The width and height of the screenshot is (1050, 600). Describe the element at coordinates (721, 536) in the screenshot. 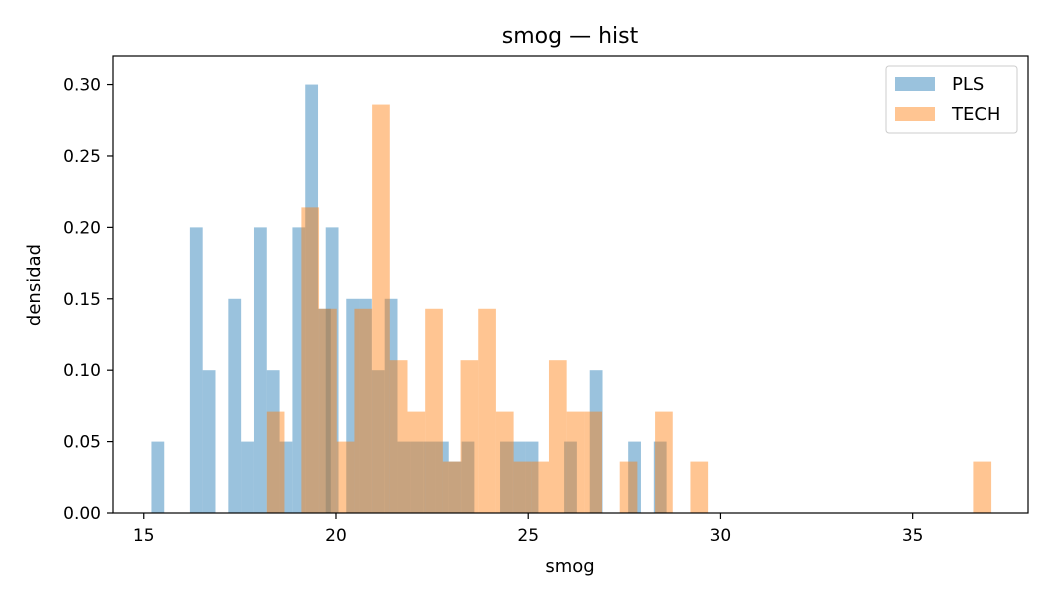

I see `x-tick-label: 30` at that location.